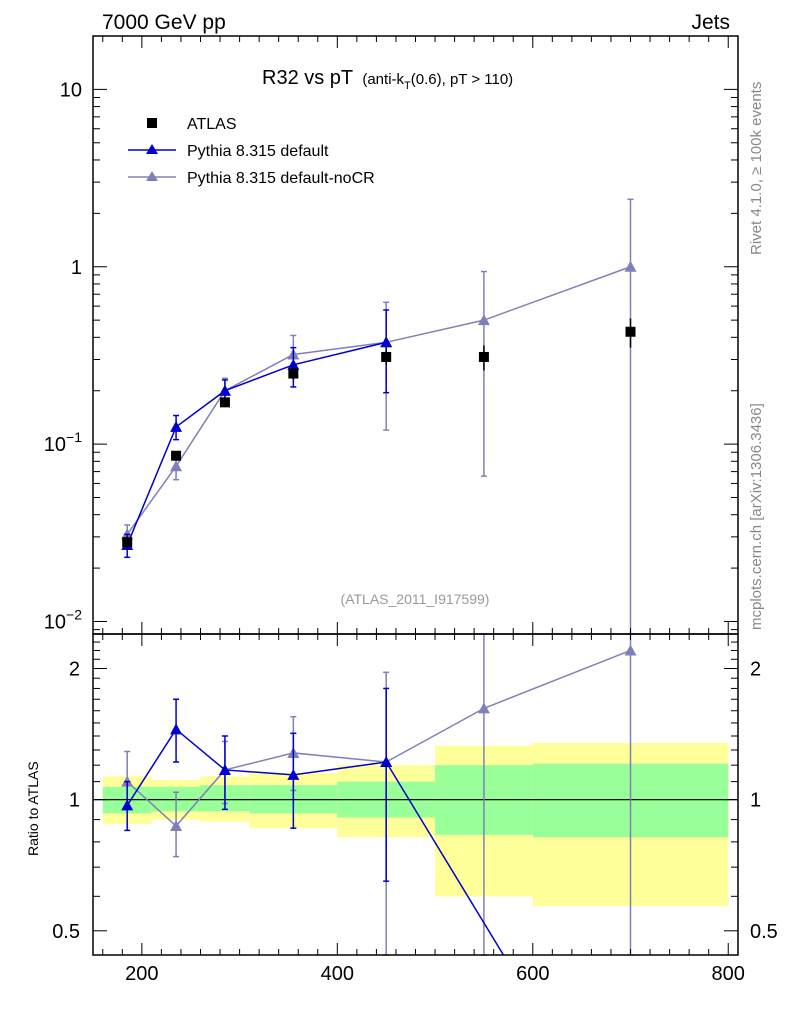  I want to click on series-default-line, so click(256, 443).